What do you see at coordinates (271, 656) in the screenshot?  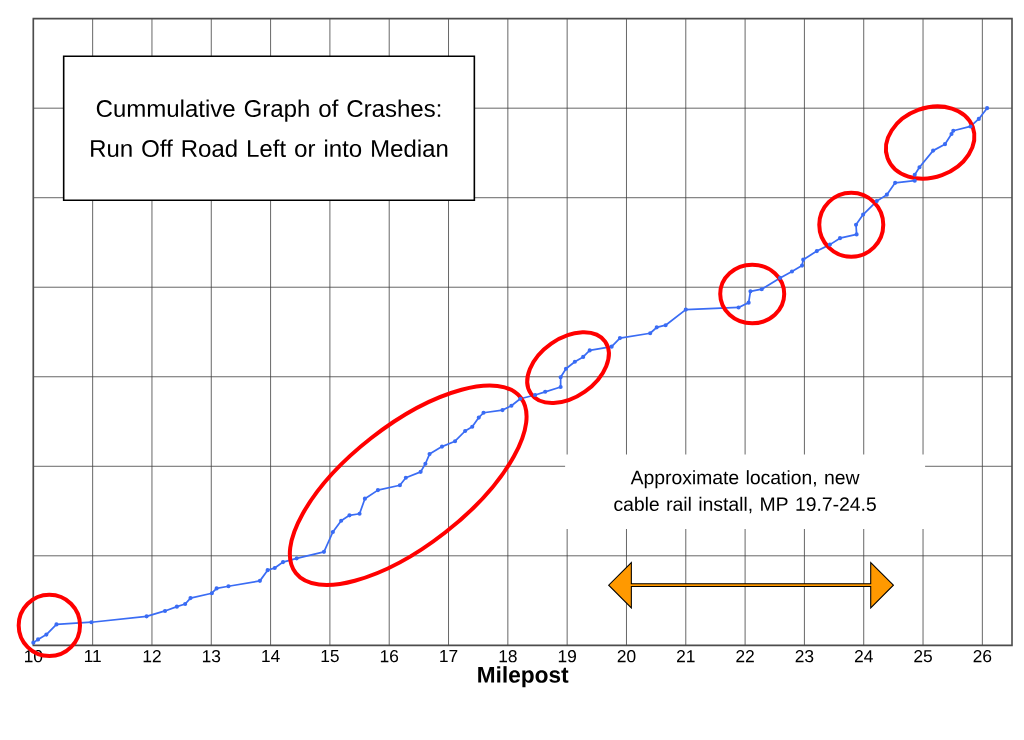 I see `x-tick-label: 14` at bounding box center [271, 656].